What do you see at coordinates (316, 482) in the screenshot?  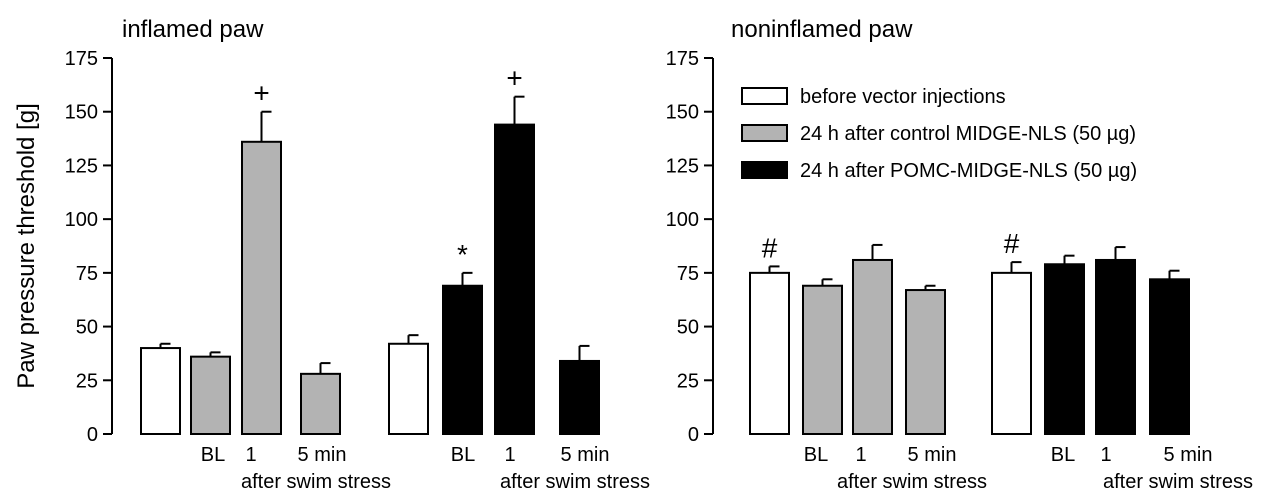 I see `group-label-0-0: after swim stress` at bounding box center [316, 482].